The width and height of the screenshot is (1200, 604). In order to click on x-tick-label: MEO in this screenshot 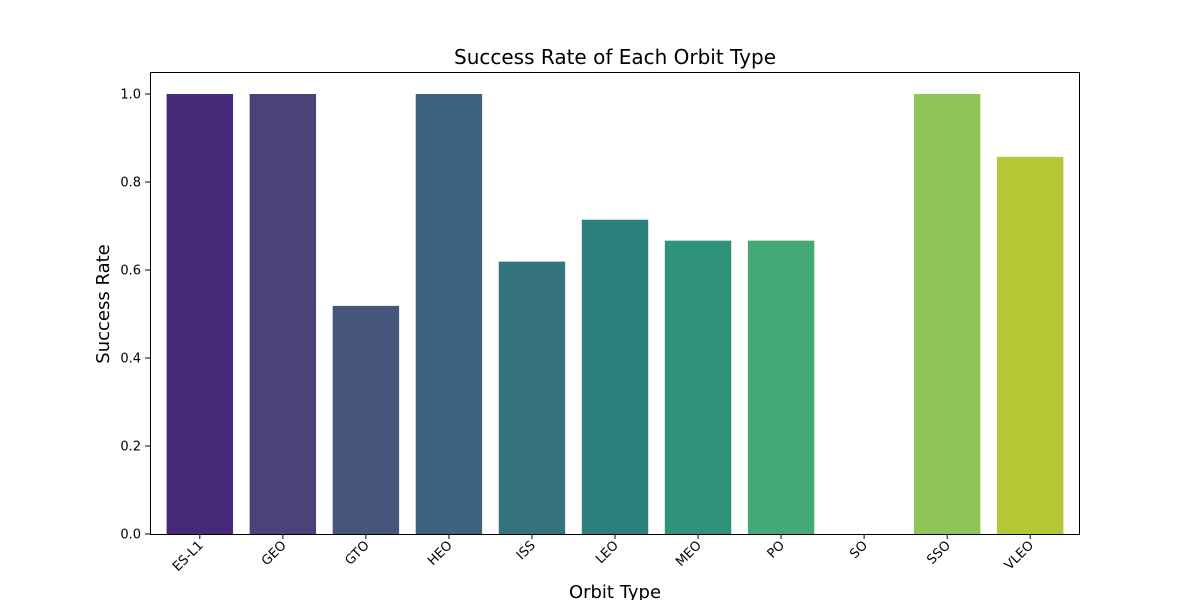, I will do `click(689, 554)`.